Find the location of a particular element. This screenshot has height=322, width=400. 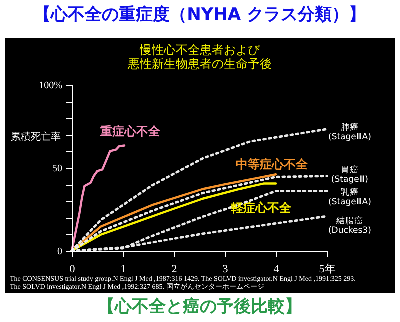

chart-title: 【心不全の重症度（NYHA クラス分類）】 is located at coordinates (200, 15).